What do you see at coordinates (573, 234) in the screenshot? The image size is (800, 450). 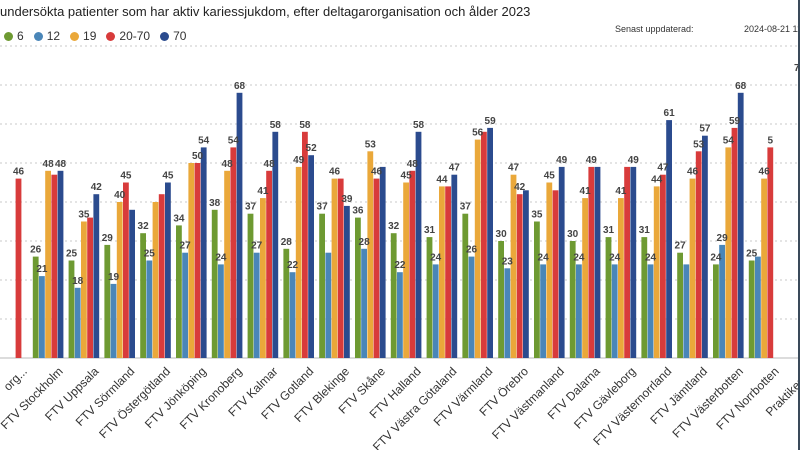 I see `value-label: 30` at bounding box center [573, 234].